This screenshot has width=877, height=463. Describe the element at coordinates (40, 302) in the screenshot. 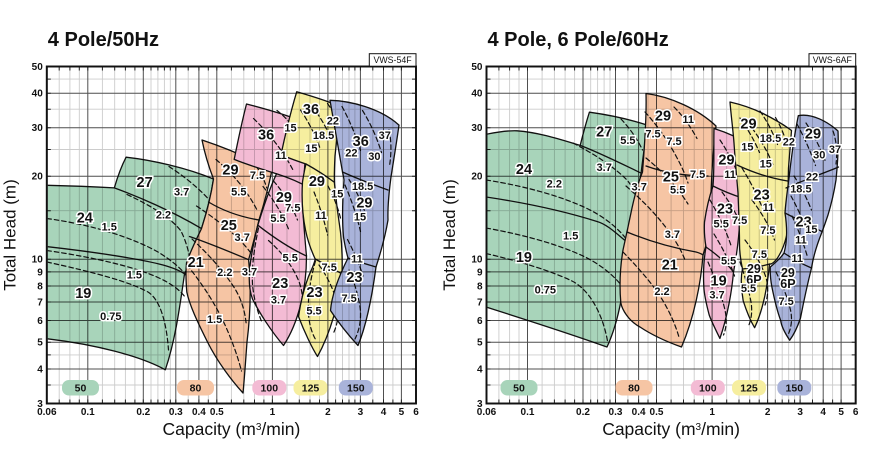

I see `svg-text: 7` at that location.